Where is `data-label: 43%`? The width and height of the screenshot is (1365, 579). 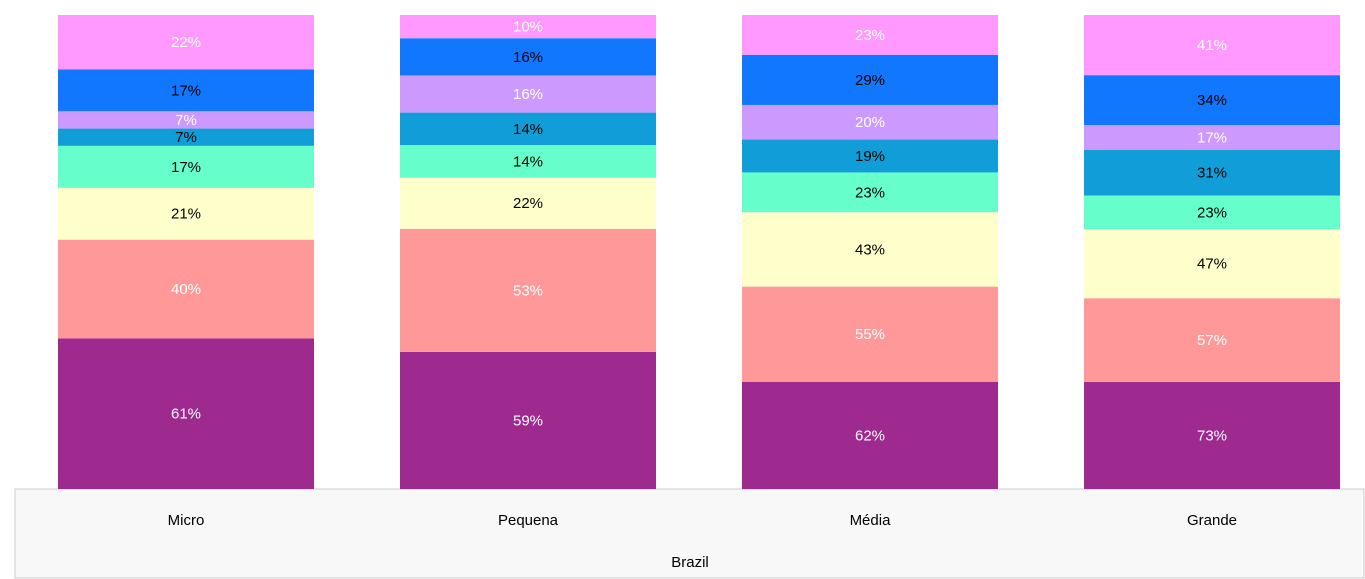
data-label: 43% is located at coordinates (870, 249).